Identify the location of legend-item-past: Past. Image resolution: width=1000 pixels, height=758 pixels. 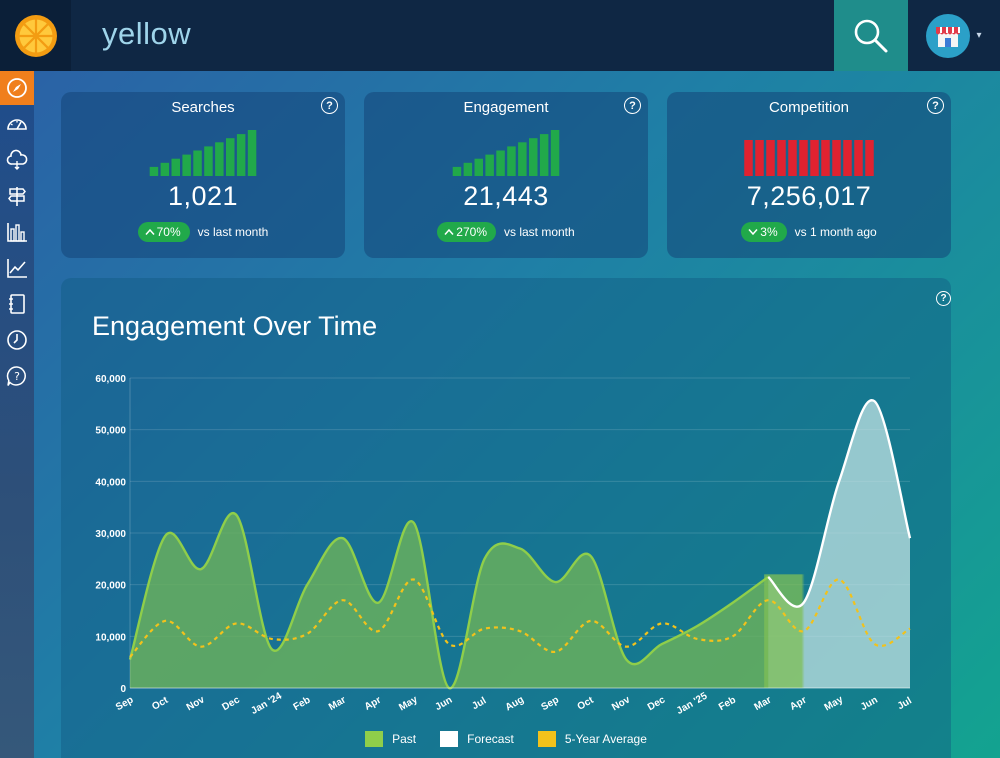
(390, 739).